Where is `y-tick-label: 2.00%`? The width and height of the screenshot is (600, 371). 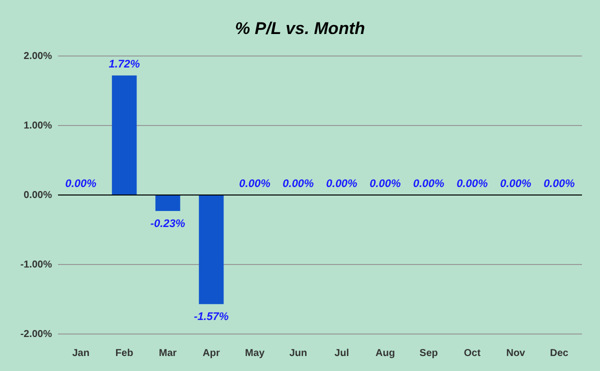 y-tick-label: 2.00% is located at coordinates (38, 56).